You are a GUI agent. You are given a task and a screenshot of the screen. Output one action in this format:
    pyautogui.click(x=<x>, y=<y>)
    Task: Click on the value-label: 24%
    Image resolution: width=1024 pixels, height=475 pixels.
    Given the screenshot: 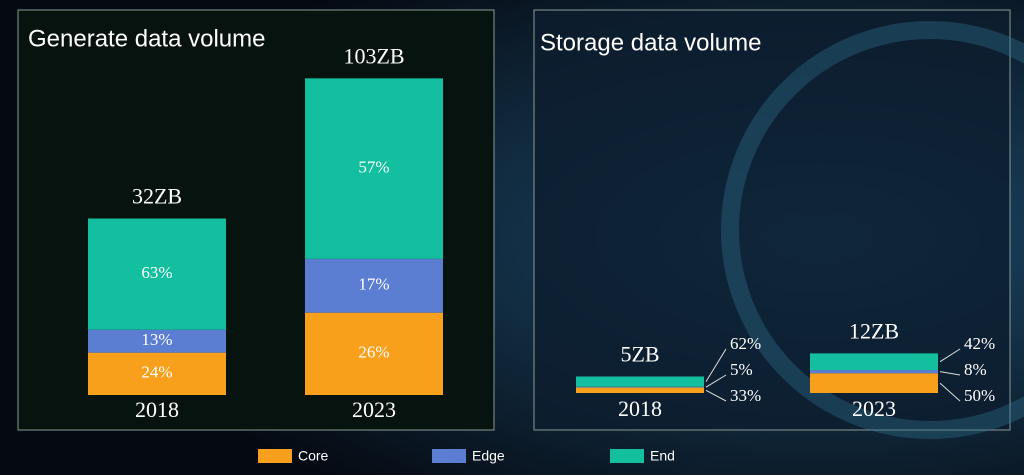 What is the action you would take?
    pyautogui.click(x=156, y=372)
    